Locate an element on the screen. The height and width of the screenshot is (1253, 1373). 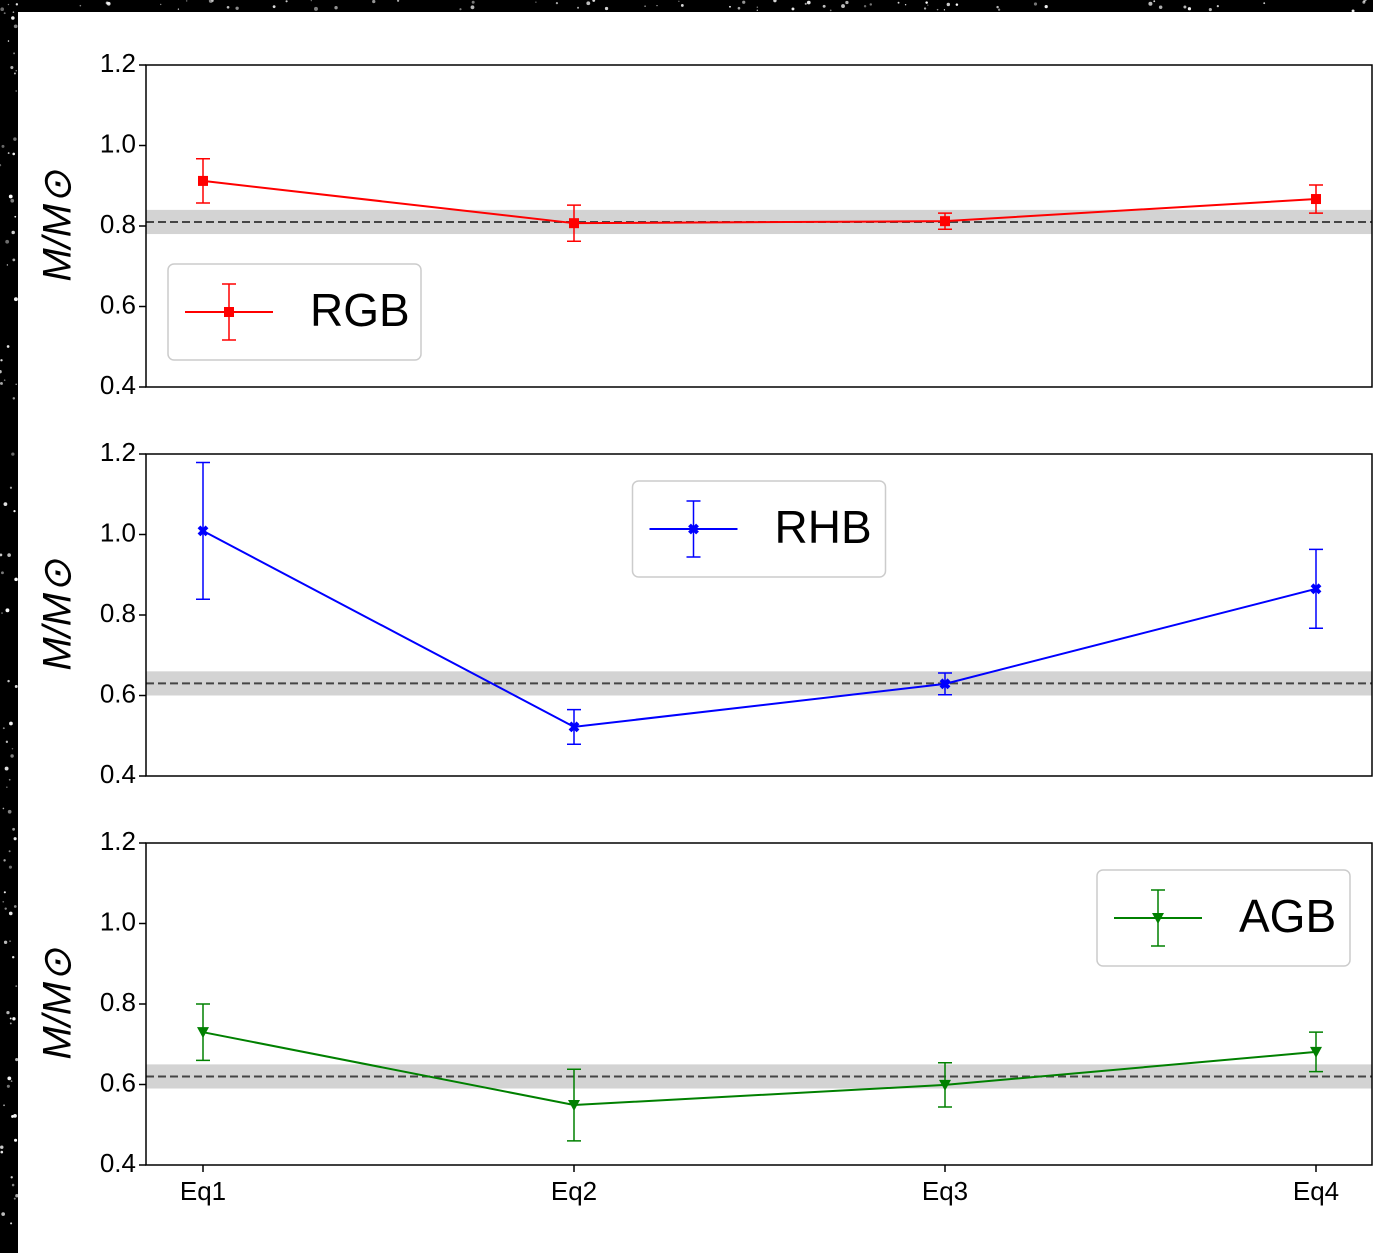
legend-label: RGB is located at coordinates (360, 310).